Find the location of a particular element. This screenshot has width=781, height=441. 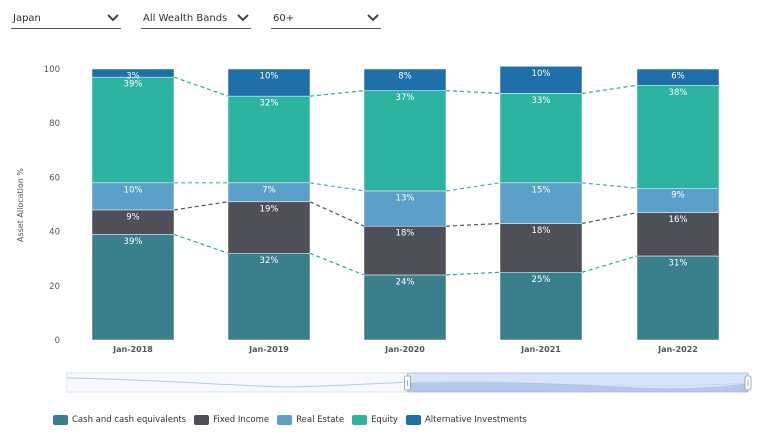

bar-data-label: 16% is located at coordinates (678, 220).